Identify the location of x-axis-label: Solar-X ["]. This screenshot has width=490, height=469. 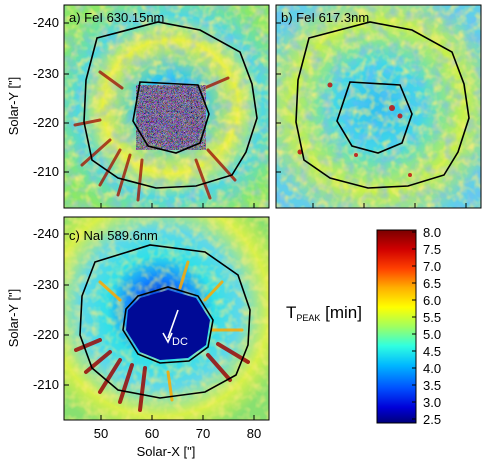
(166, 451).